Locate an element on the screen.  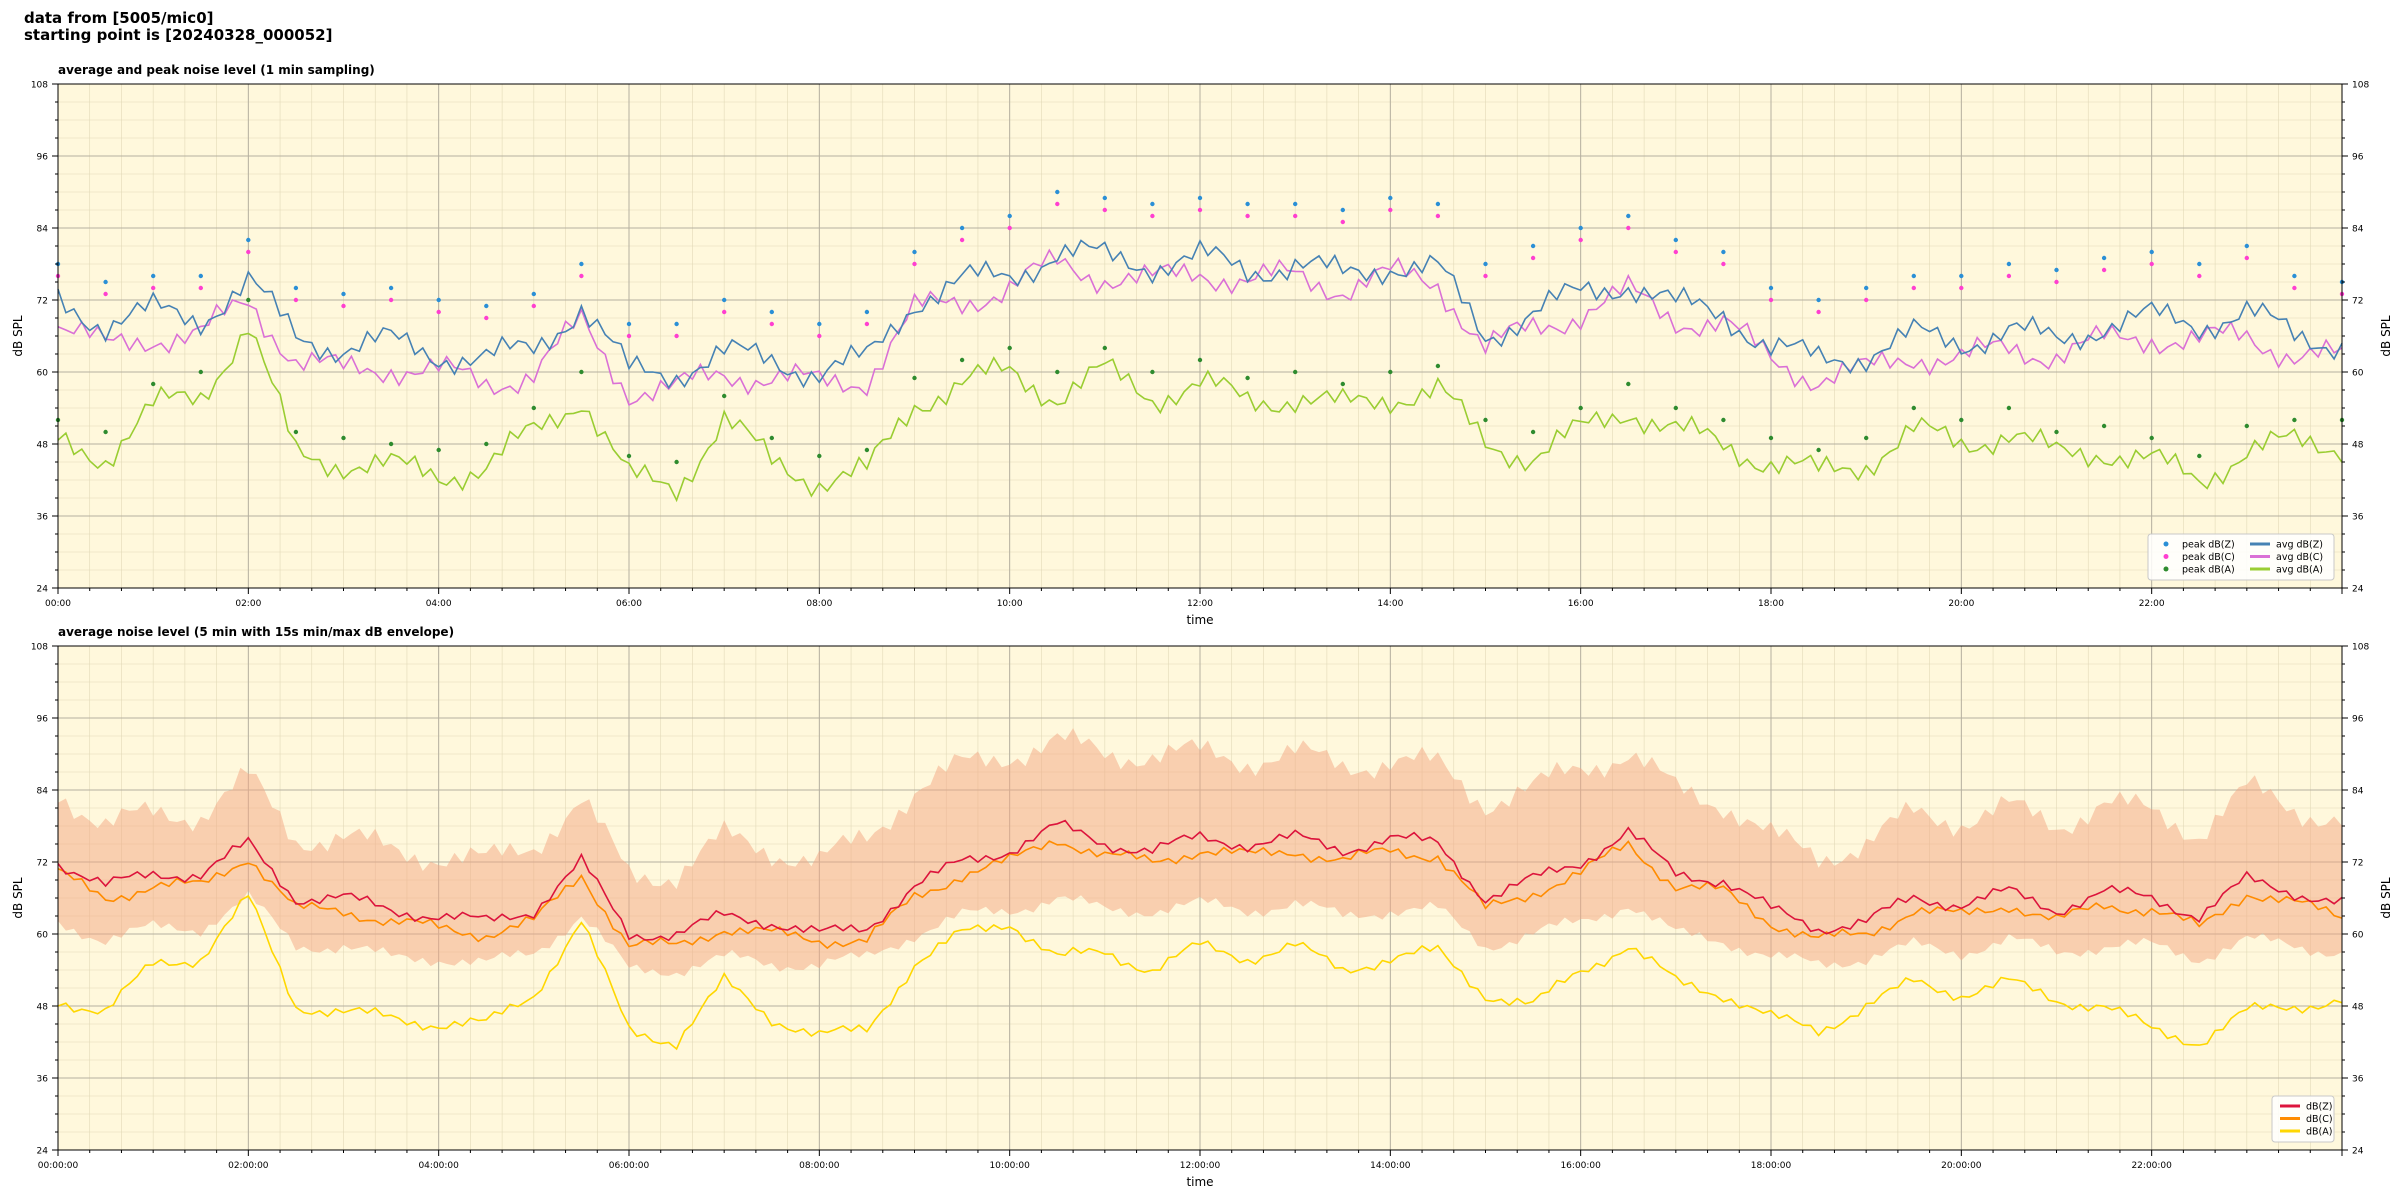
y-tick-label-right: 72 is located at coordinates (2357, 864).